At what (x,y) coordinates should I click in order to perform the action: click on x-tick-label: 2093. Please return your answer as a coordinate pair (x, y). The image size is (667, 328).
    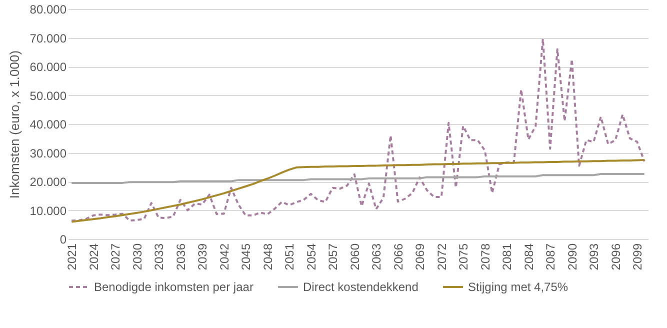
    Looking at the image, I should click on (594, 256).